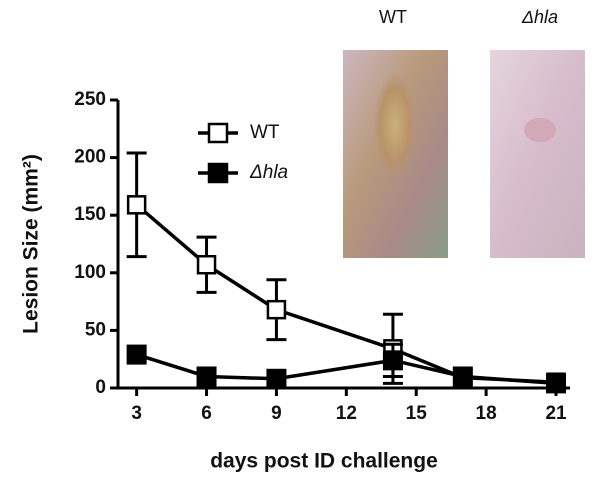 Image resolution: width=603 pixels, height=479 pixels. Describe the element at coordinates (90, 272) in the screenshot. I see `y-tick-label: 100` at that location.